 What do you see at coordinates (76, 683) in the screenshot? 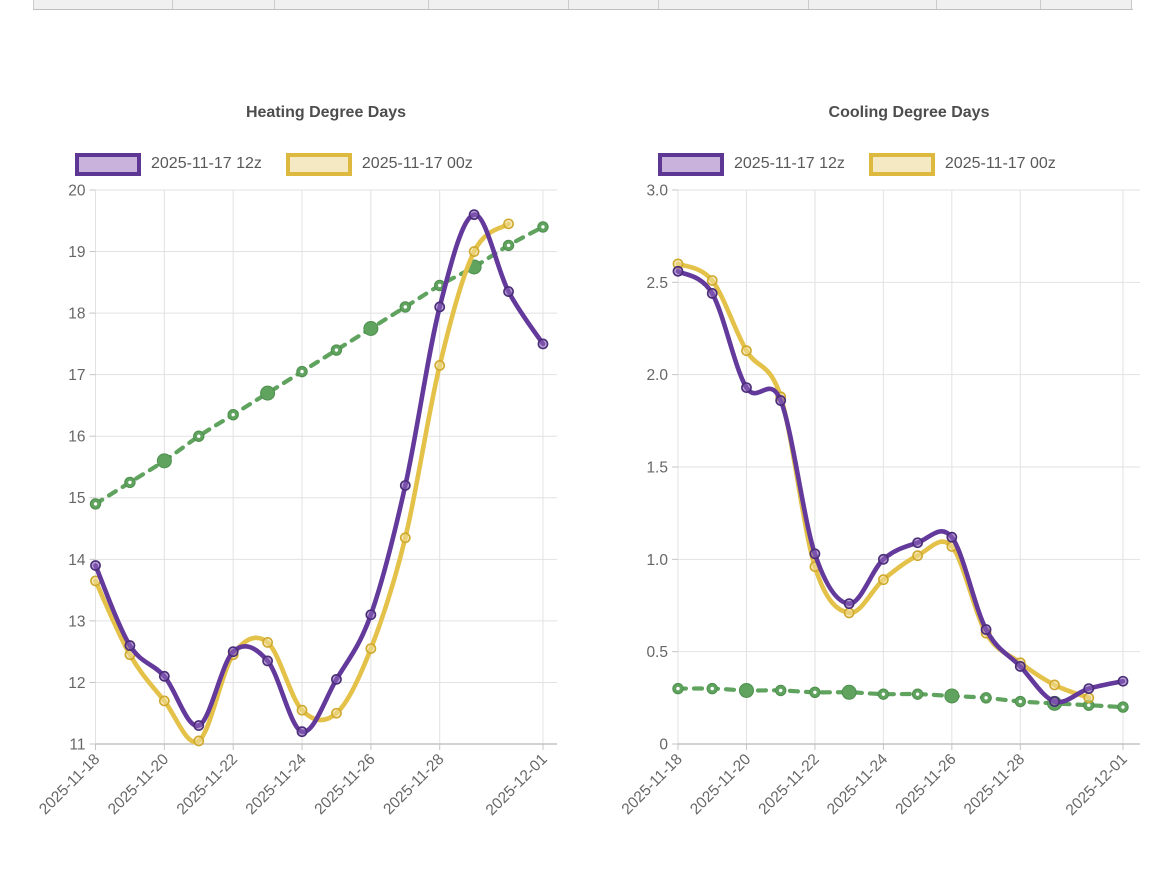
I see `y-tick-label: 12` at bounding box center [76, 683].